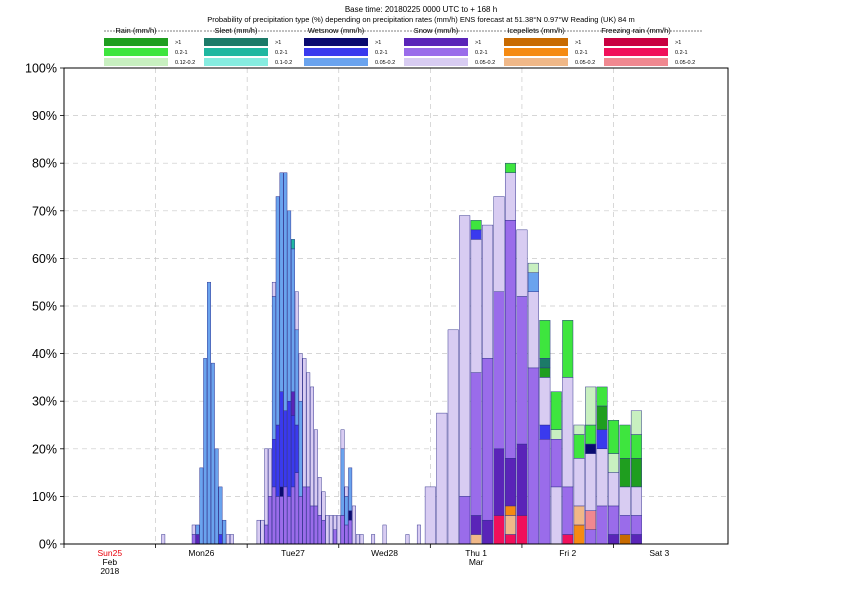 The width and height of the screenshot is (842, 596). I want to click on y-tick-label: 30%, so click(44, 402).